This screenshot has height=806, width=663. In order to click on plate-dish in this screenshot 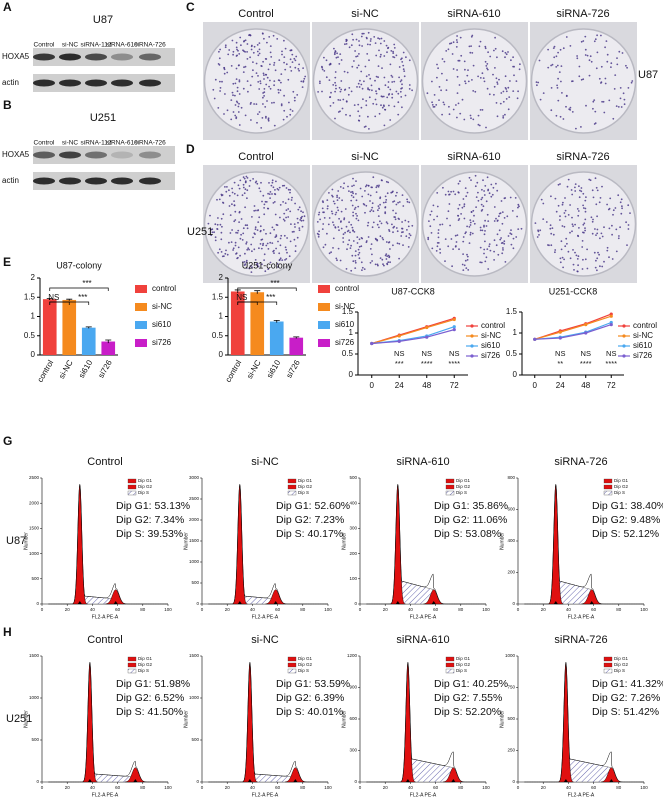, I will do `click(256, 224)`.